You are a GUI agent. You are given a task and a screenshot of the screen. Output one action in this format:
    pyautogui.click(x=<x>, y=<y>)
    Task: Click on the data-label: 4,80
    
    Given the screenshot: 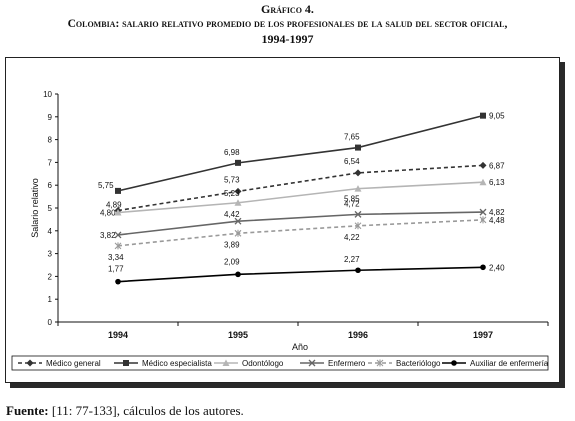 What is the action you would take?
    pyautogui.click(x=108, y=213)
    